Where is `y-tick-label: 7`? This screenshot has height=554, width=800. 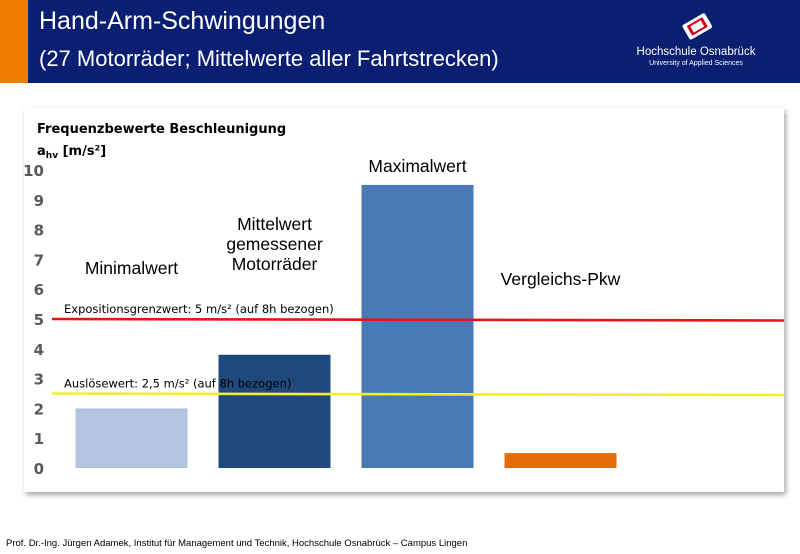 y-tick-label: 7 is located at coordinates (39, 260).